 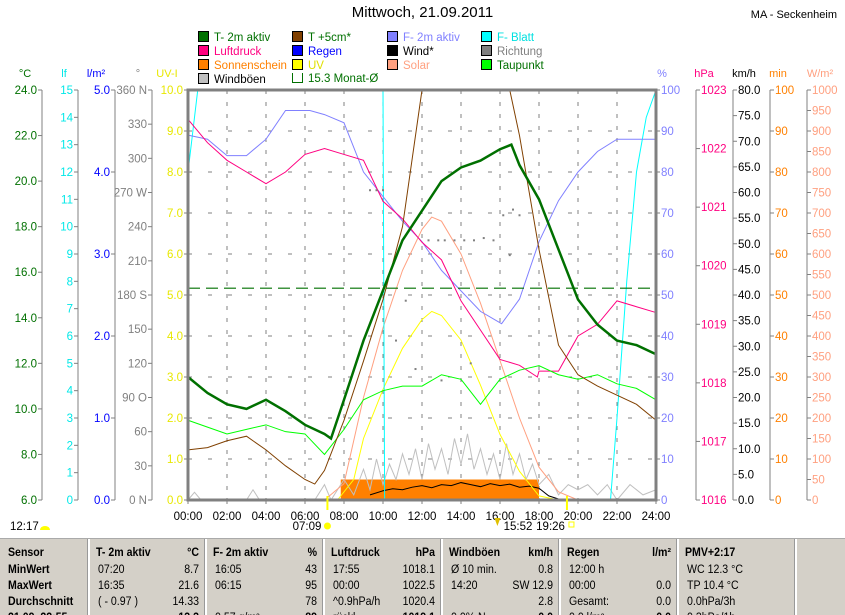 What do you see at coordinates (431, 38) in the screenshot?
I see `legend-label: F- 2m aktiv` at bounding box center [431, 38].